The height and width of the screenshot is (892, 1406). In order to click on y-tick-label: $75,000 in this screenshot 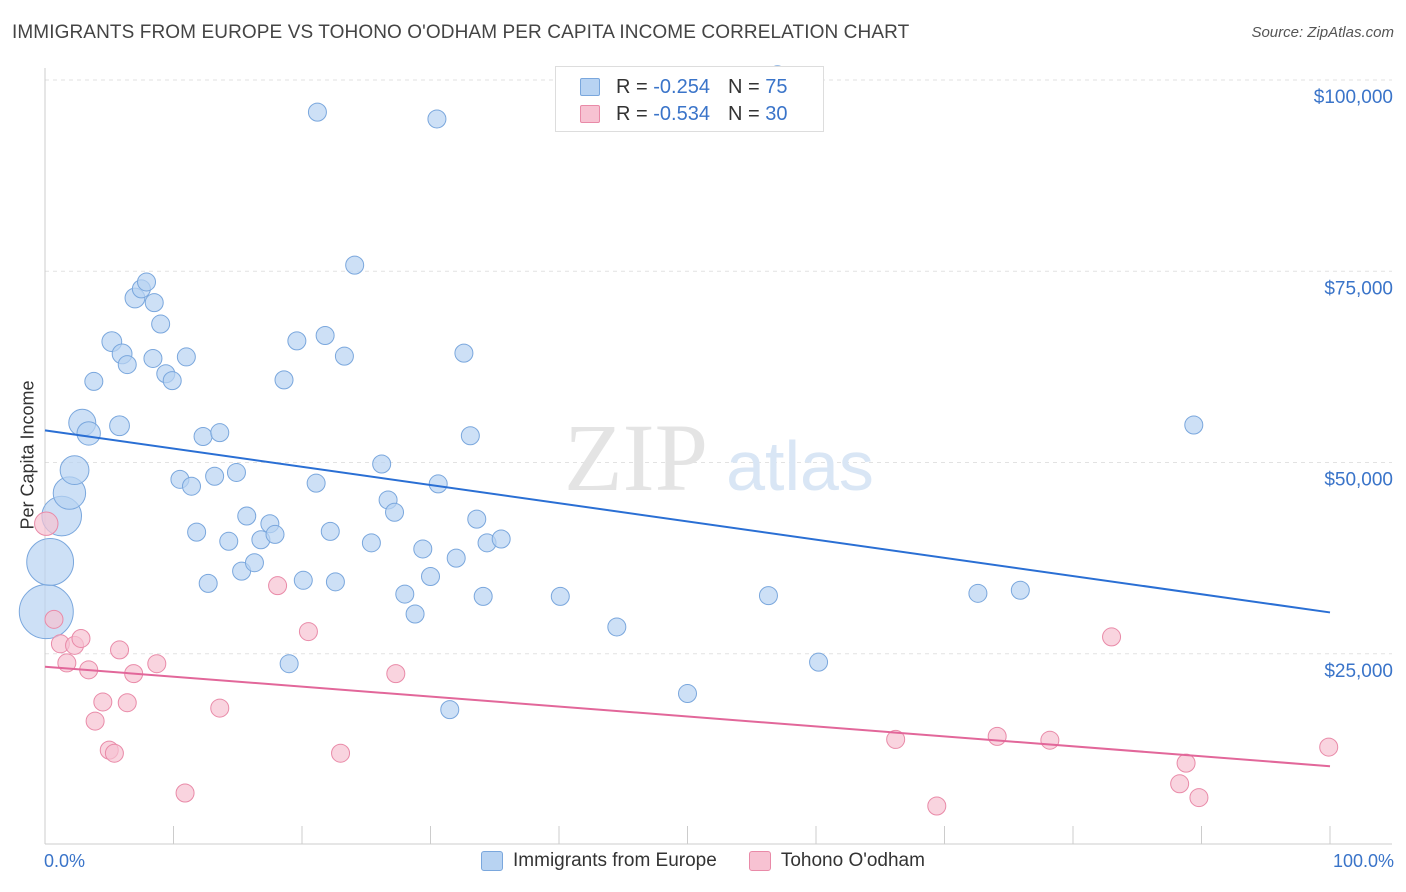, I will do `click(1358, 288)`.